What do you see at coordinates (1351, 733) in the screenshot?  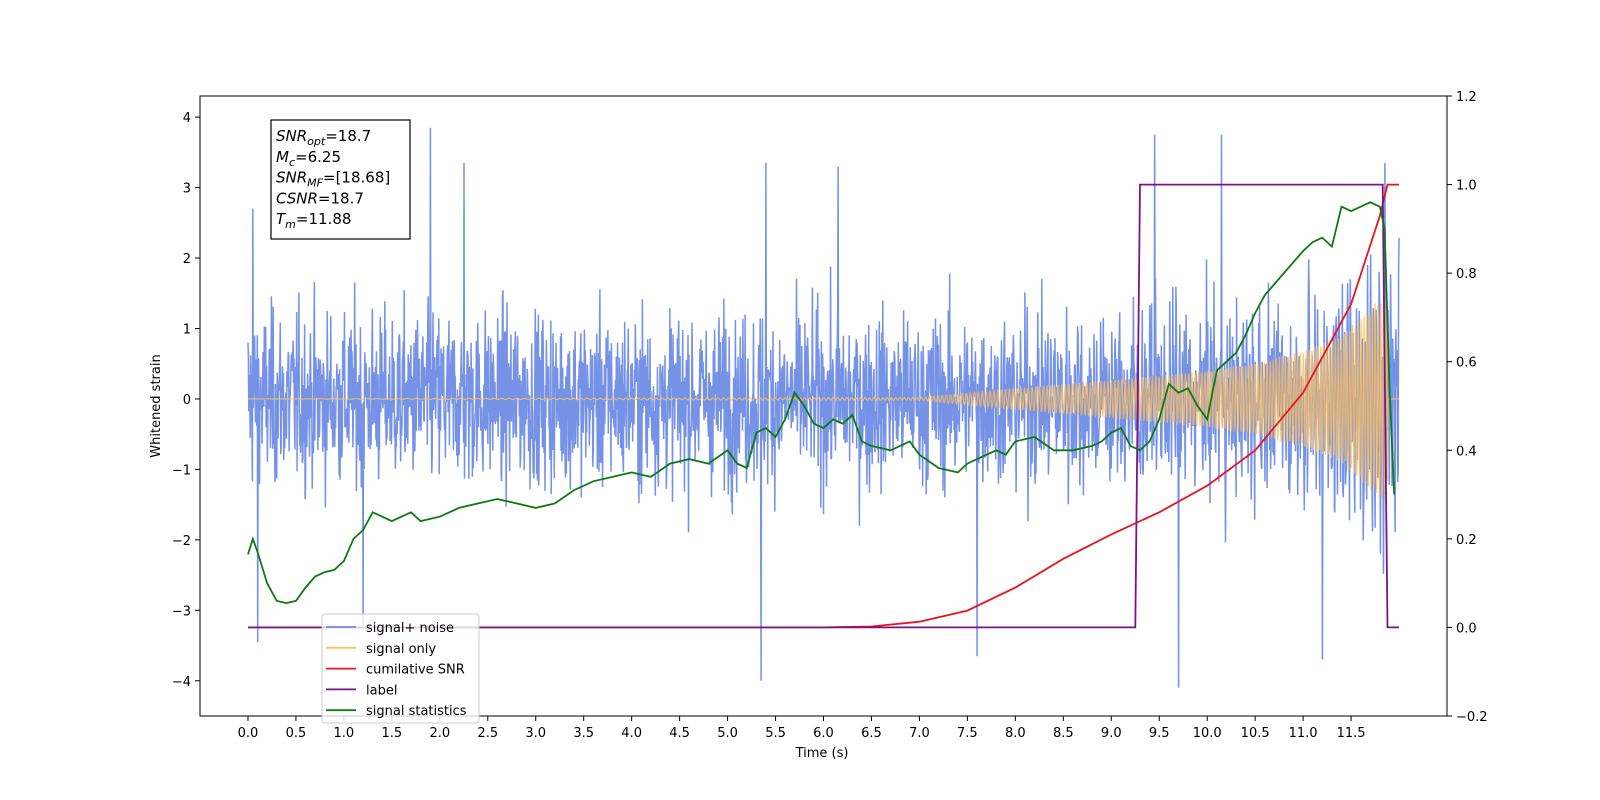 I see `x-tick-label: 11.5` at bounding box center [1351, 733].